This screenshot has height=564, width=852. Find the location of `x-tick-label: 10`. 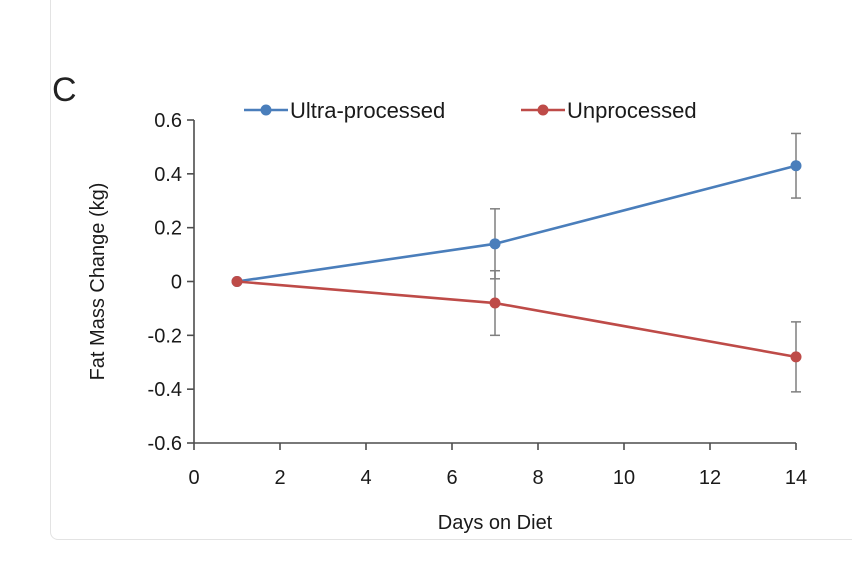

x-tick-label: 10 is located at coordinates (624, 478).